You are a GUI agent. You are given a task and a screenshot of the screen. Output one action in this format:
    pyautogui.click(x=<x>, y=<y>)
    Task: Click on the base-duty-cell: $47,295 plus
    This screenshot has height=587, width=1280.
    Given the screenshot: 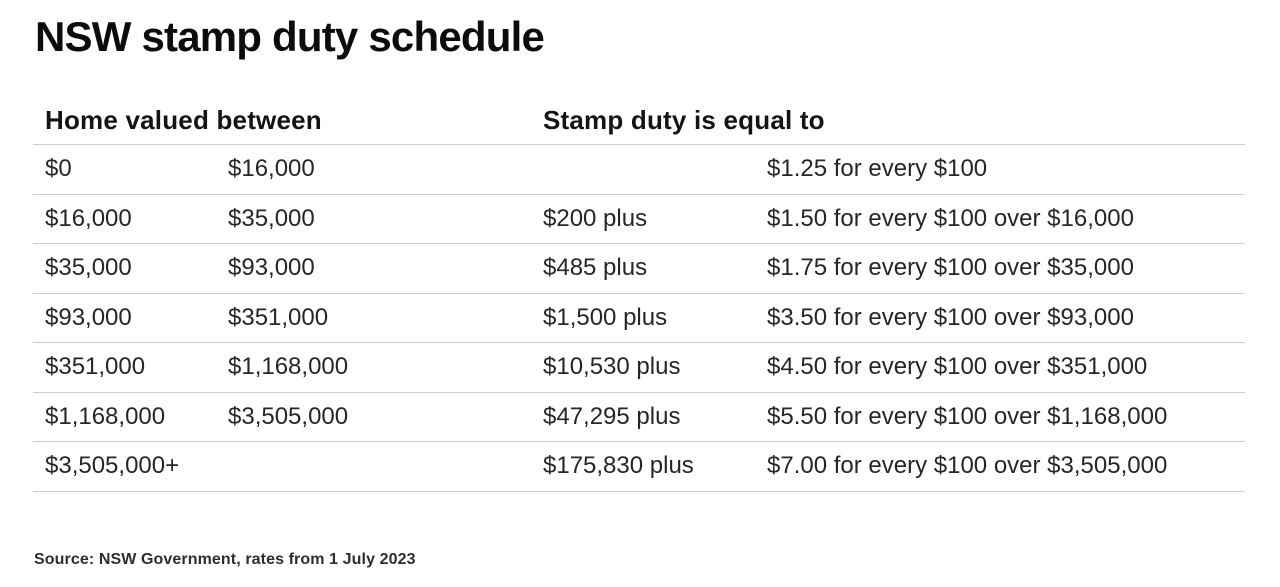 What is the action you would take?
    pyautogui.click(x=612, y=416)
    